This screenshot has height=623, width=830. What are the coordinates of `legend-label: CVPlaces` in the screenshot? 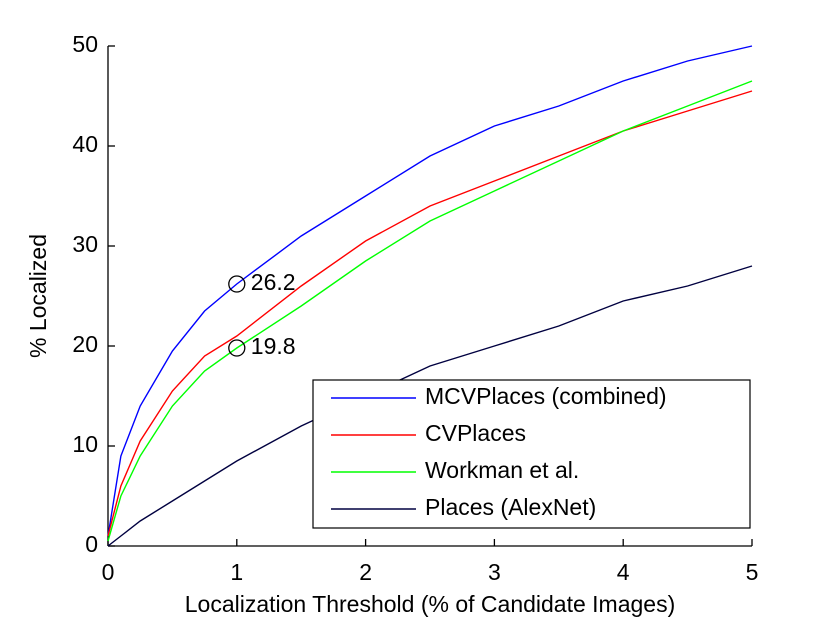 It's located at (475, 433).